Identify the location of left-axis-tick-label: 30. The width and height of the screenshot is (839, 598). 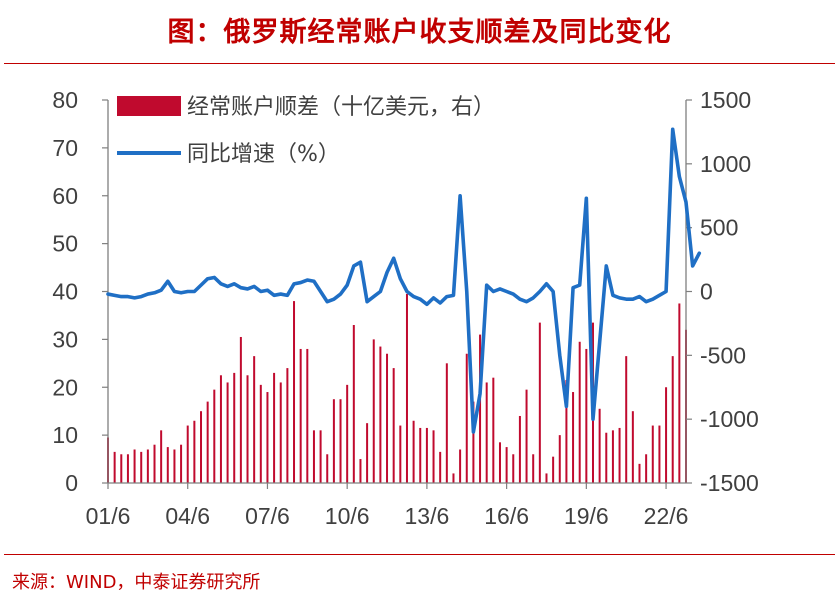
(65, 339).